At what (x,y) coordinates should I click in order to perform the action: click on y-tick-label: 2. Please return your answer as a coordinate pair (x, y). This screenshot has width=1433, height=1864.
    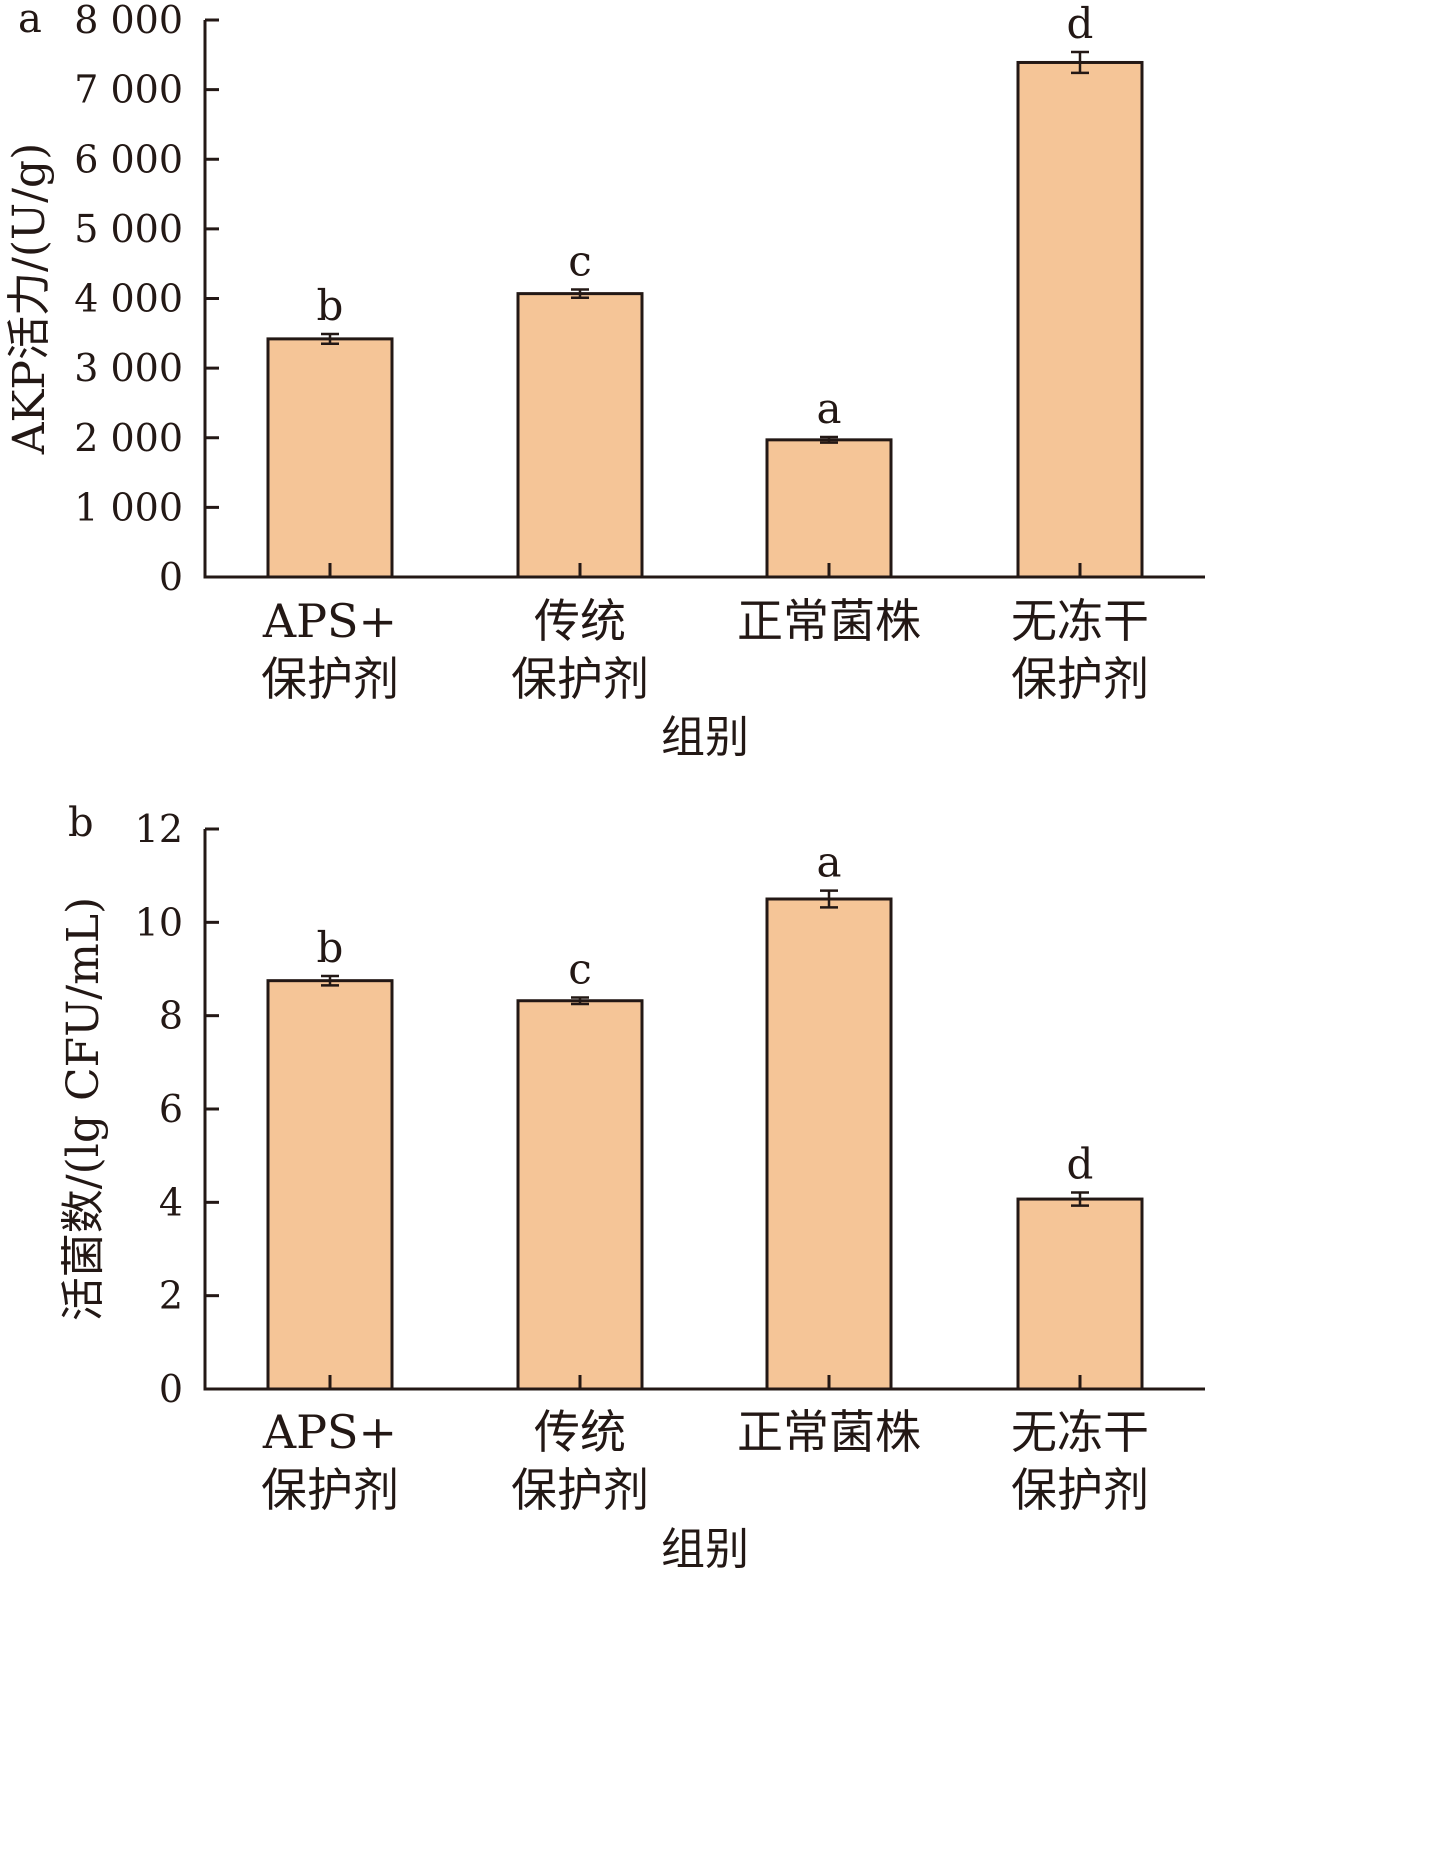
    Looking at the image, I should click on (171, 1296).